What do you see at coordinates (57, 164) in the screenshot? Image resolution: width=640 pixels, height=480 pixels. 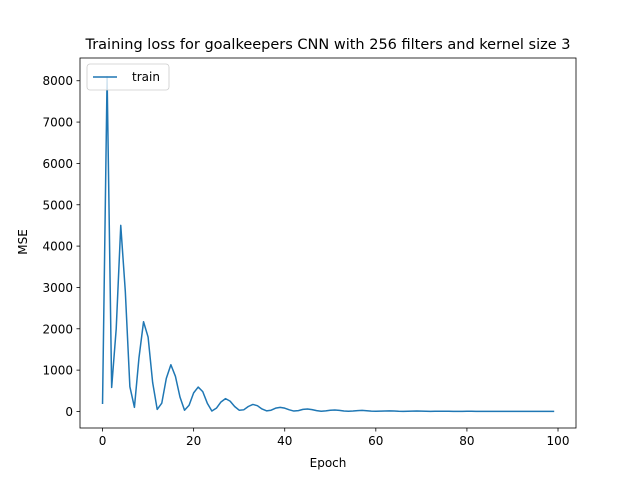 I see `y-tick-label: 6000` at bounding box center [57, 164].